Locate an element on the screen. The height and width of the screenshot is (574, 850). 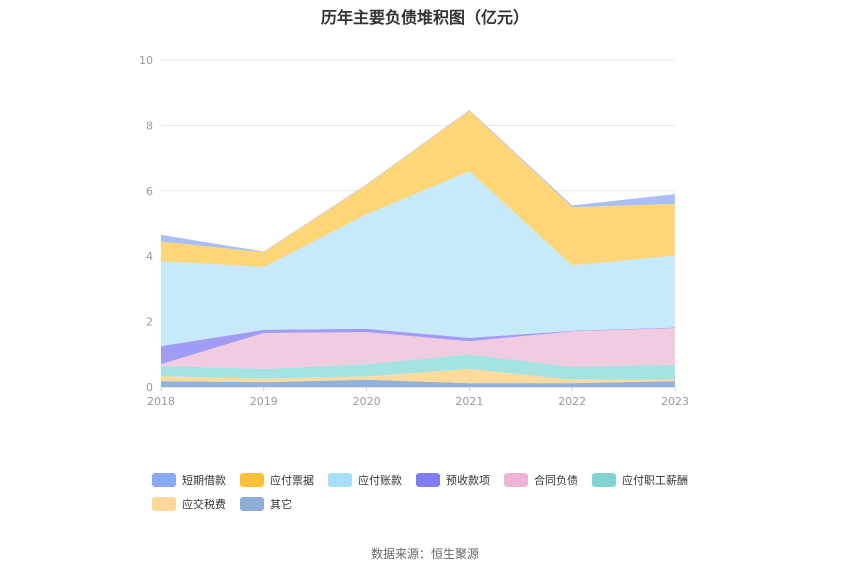
y-tick-label: 2 is located at coordinates (149, 322).